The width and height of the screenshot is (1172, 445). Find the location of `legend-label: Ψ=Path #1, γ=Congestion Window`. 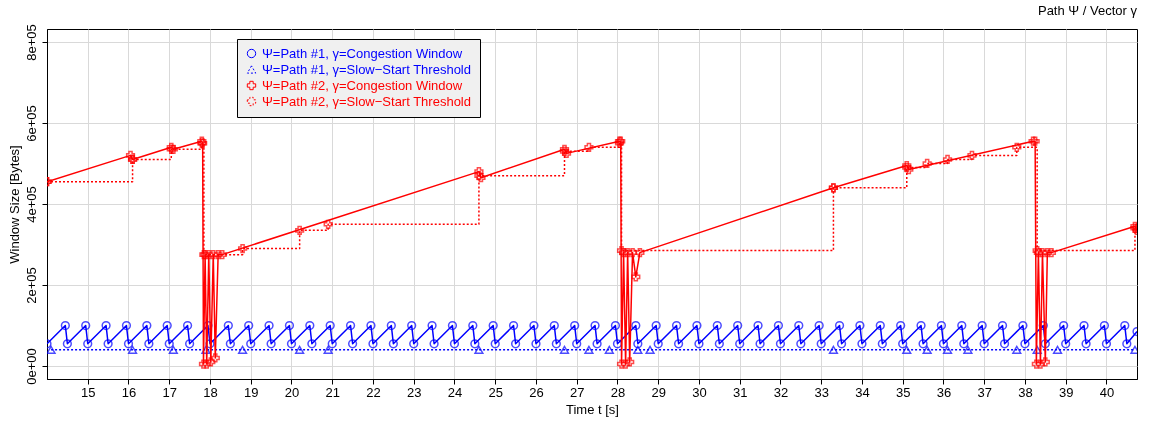

legend-label: Ψ=Path #1, γ=Congestion Window is located at coordinates (362, 53).